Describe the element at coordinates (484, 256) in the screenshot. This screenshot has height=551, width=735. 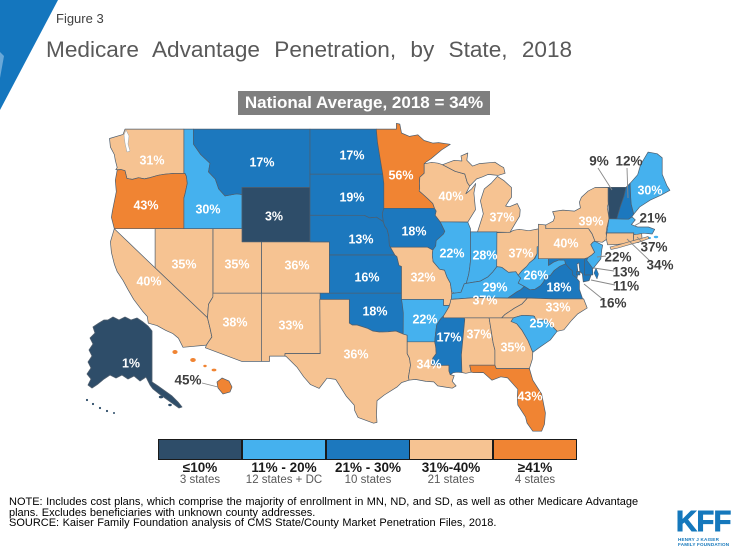
I see `svg-text: 28%` at that location.